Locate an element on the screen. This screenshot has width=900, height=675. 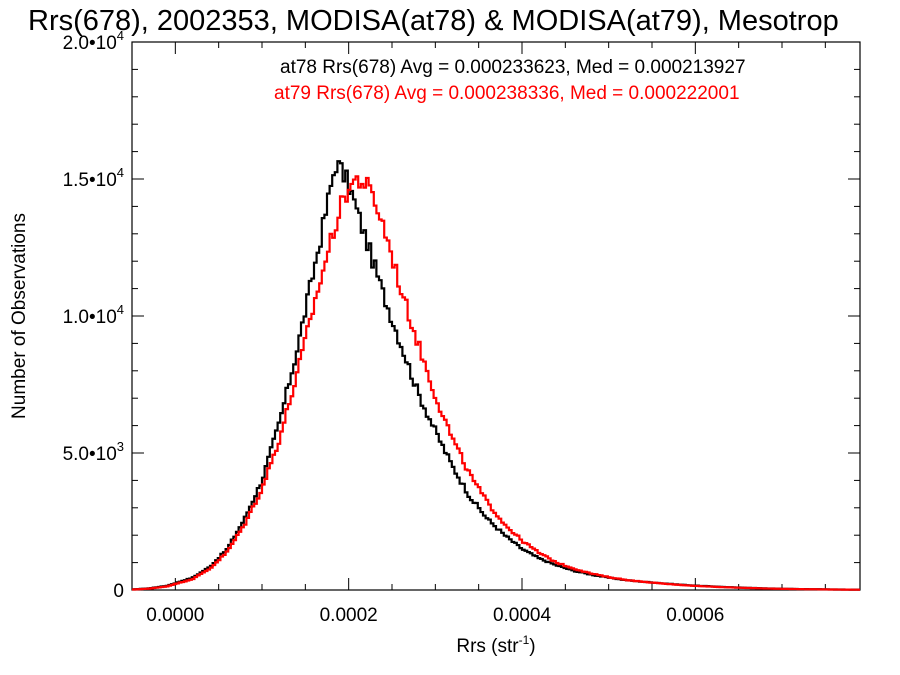
y-tick-label: 0 is located at coordinates (118, 591).